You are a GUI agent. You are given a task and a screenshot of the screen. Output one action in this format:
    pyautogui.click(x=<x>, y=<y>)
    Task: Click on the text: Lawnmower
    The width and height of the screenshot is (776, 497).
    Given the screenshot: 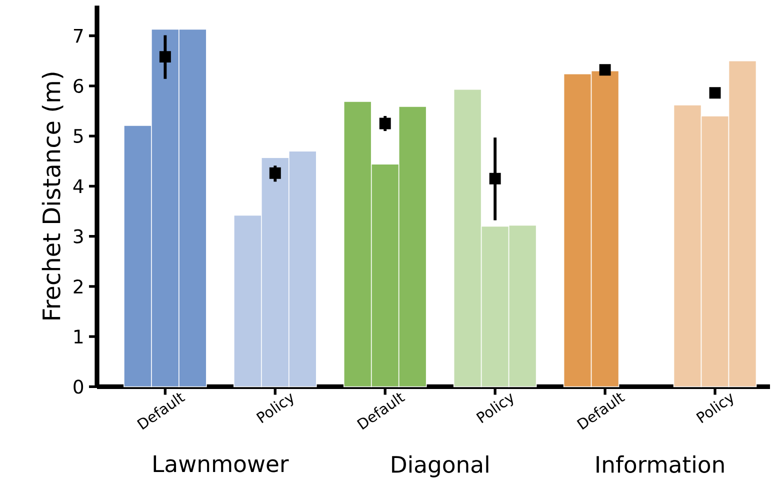 What is the action you would take?
    pyautogui.click(x=221, y=463)
    